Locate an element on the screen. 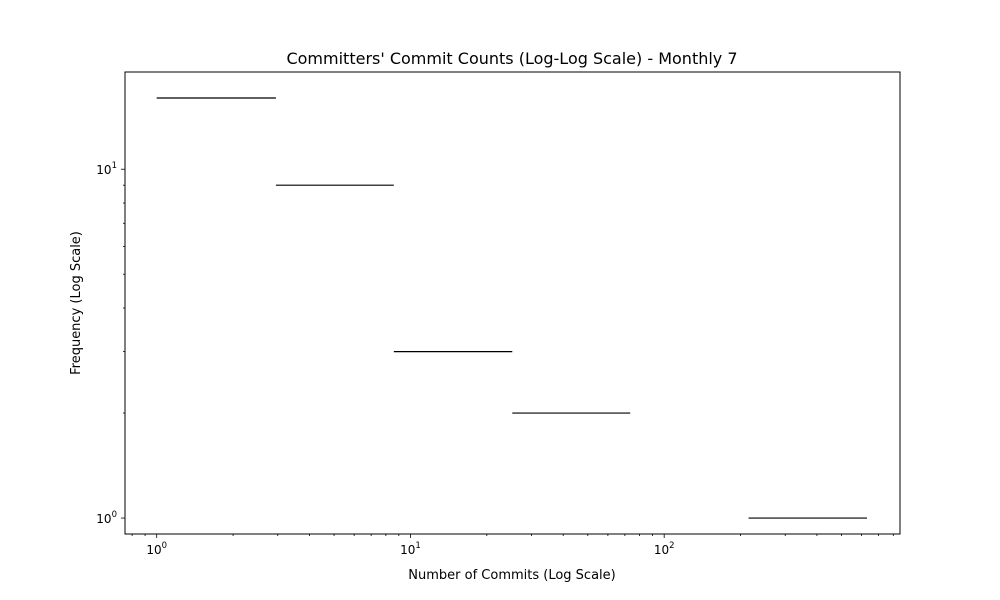  x-axis: 10⁰ 10¹ 10² is located at coordinates (512, 545).